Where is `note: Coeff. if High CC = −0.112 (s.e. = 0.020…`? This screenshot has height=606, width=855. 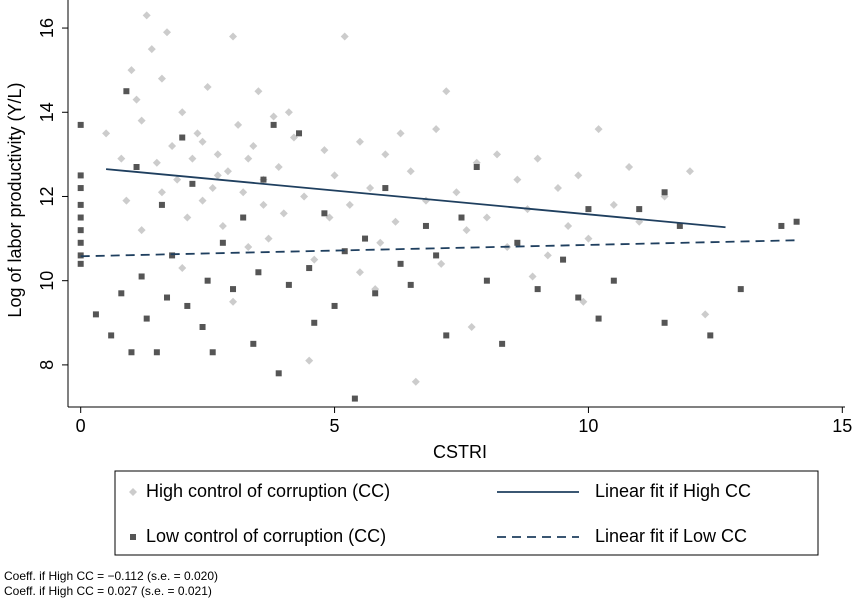
note: Coeff. if High CC = −0.112 (s.e. = 0.020… is located at coordinates (111, 576).